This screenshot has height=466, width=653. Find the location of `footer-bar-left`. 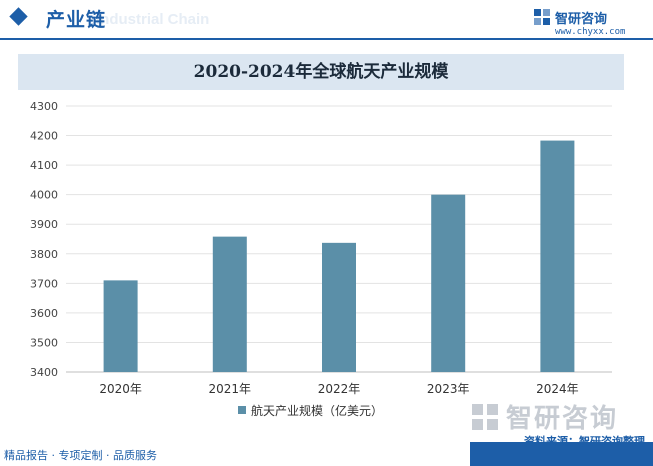

footer-bar-left is located at coordinates (235, 454).